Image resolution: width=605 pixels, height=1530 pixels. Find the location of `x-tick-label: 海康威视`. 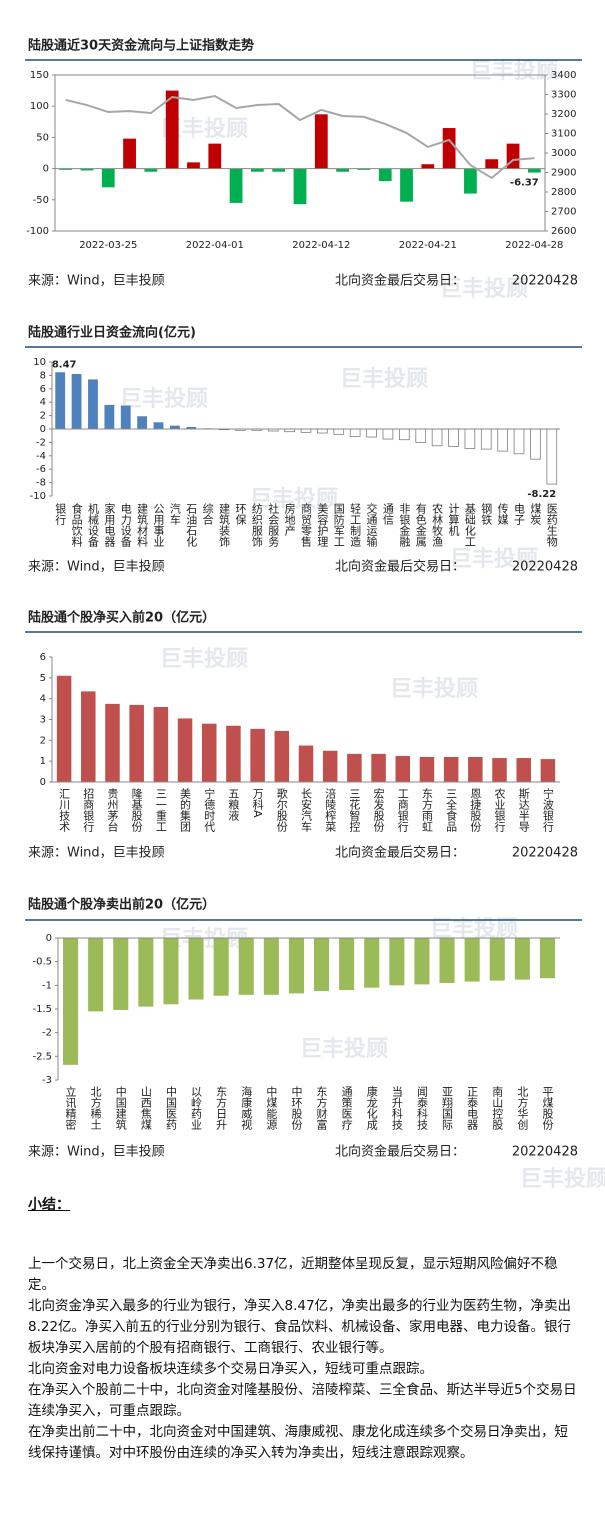

x-tick-label: 海康威视 is located at coordinates (246, 1107).